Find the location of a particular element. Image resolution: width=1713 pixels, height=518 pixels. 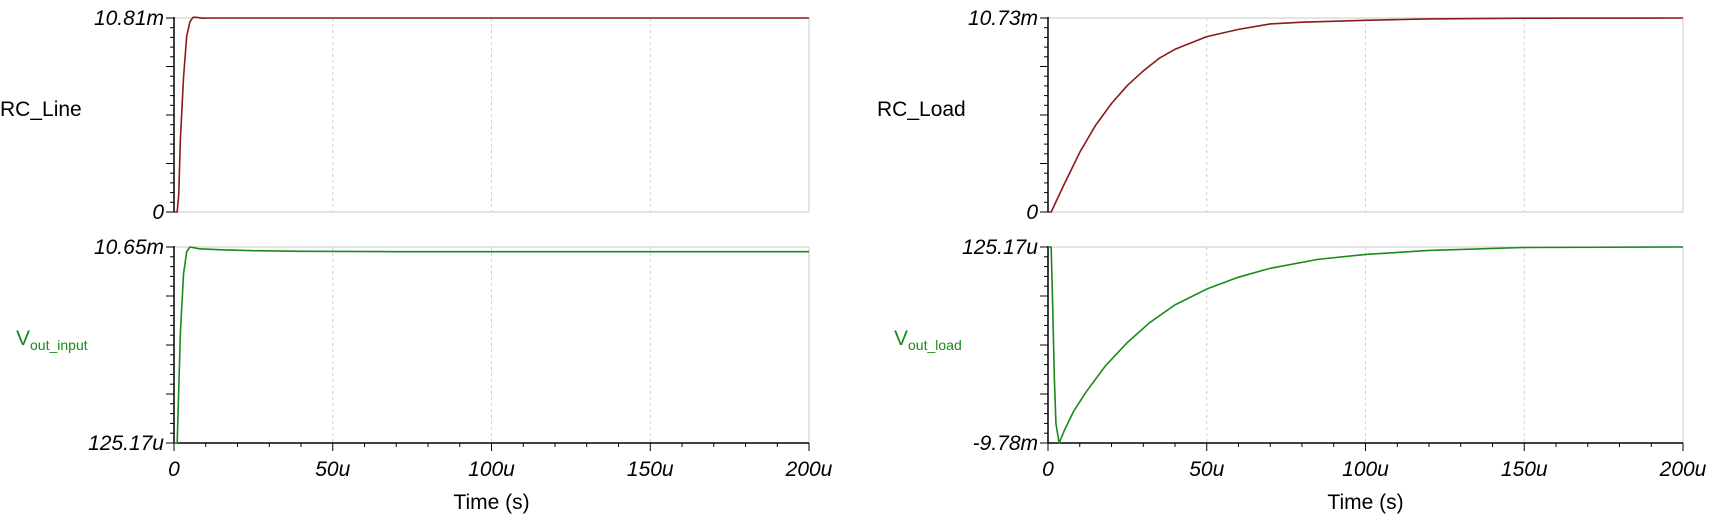

y-tick-label-top: 10.73m is located at coordinates (1003, 18).